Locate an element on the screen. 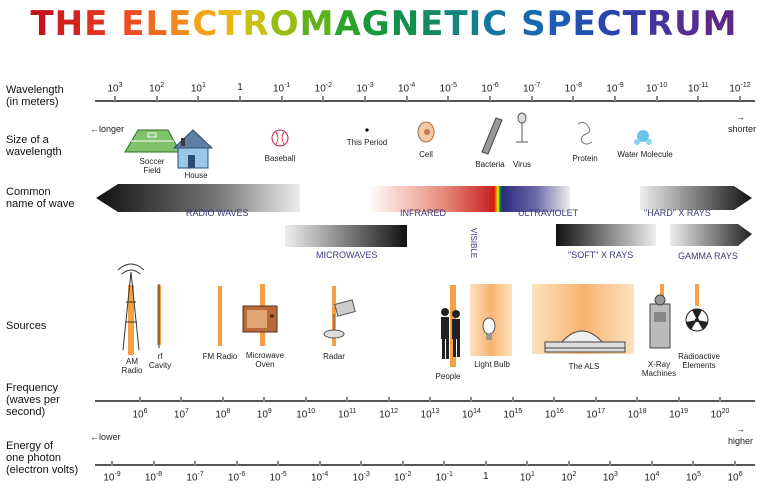  frequency-tick-label: 10¹⁷ is located at coordinates (596, 414).